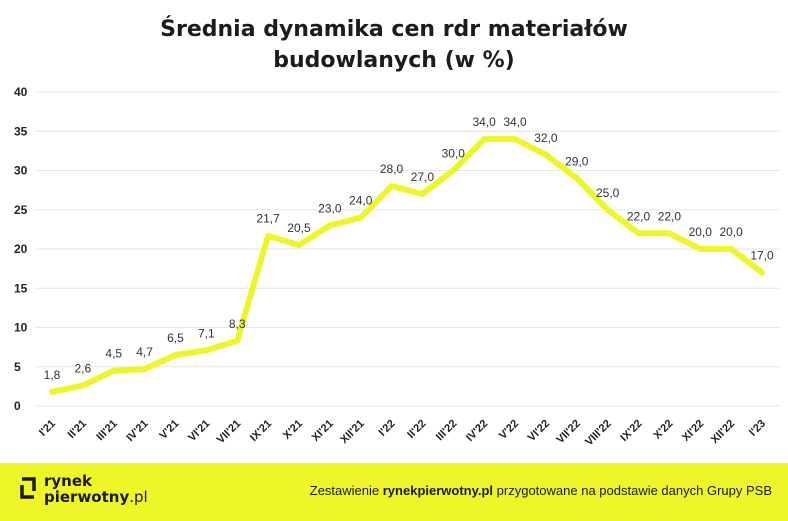 The height and width of the screenshot is (521, 788). Describe the element at coordinates (608, 193) in the screenshot. I see `data-label: 25,0` at that location.